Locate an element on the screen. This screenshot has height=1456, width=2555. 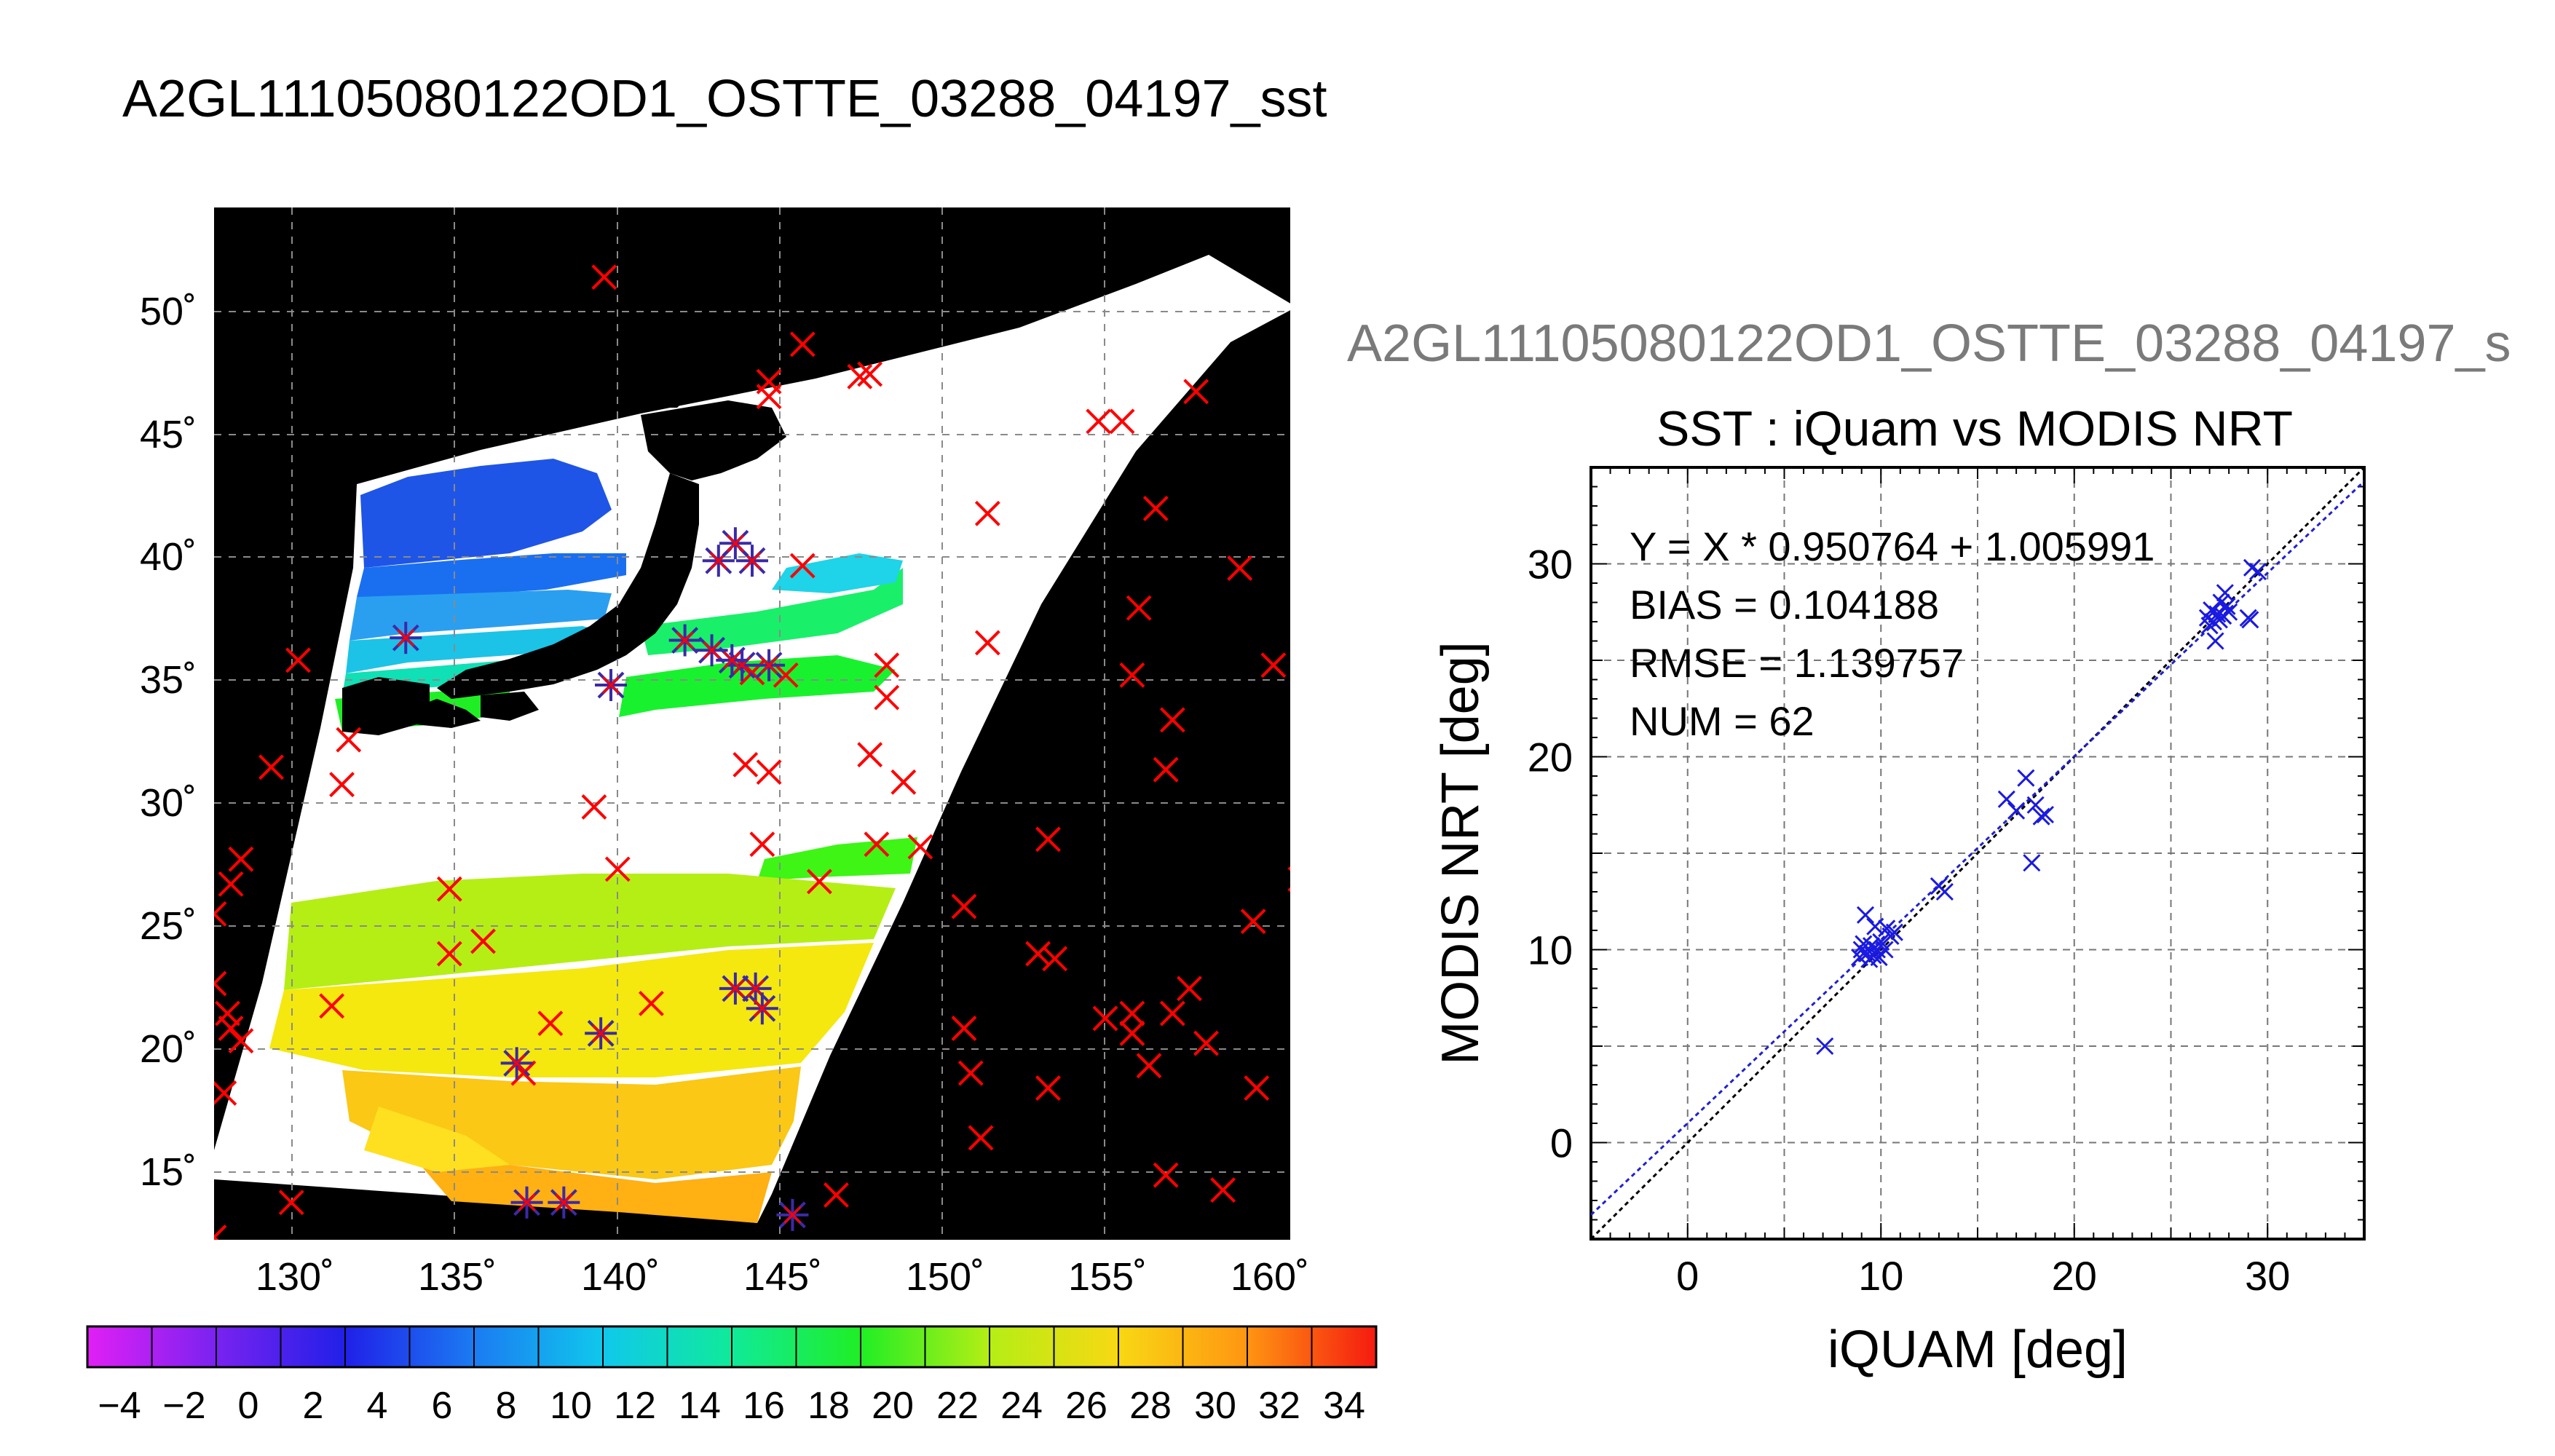
lon-tick: 135˚ is located at coordinates (457, 1277).